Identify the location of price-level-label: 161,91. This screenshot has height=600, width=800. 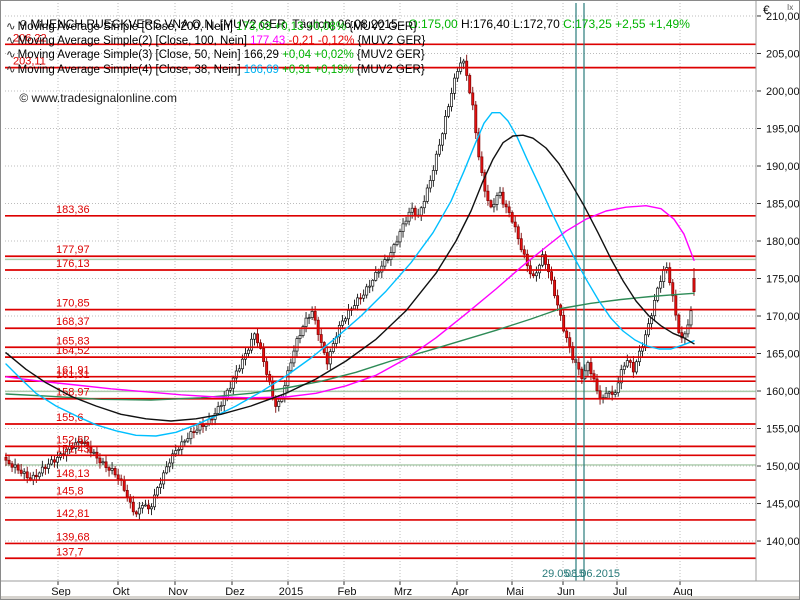
(73, 371).